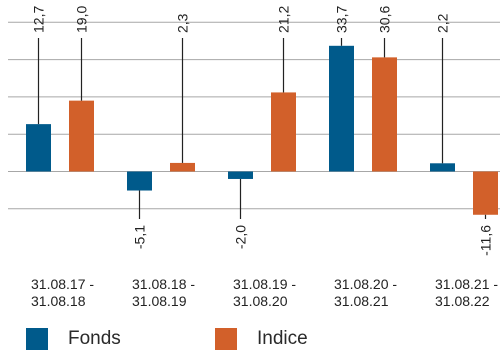 This screenshot has height=351, width=500. Describe the element at coordinates (62, 284) in the screenshot. I see `category-label: 31.08.17 -` at that location.